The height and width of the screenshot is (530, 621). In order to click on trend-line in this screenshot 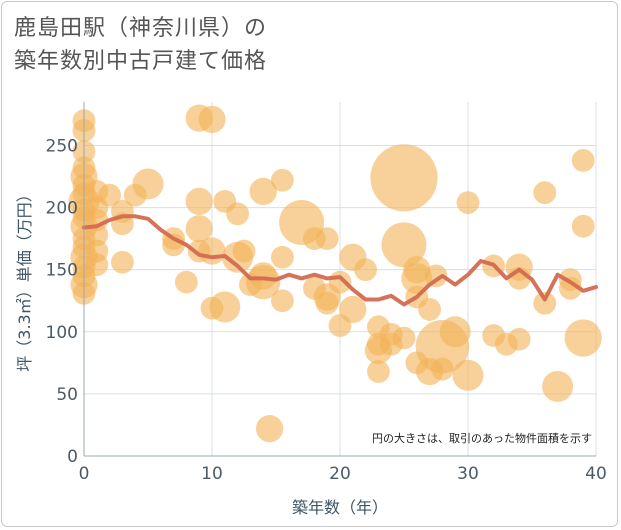, I will do `click(340, 260)`.